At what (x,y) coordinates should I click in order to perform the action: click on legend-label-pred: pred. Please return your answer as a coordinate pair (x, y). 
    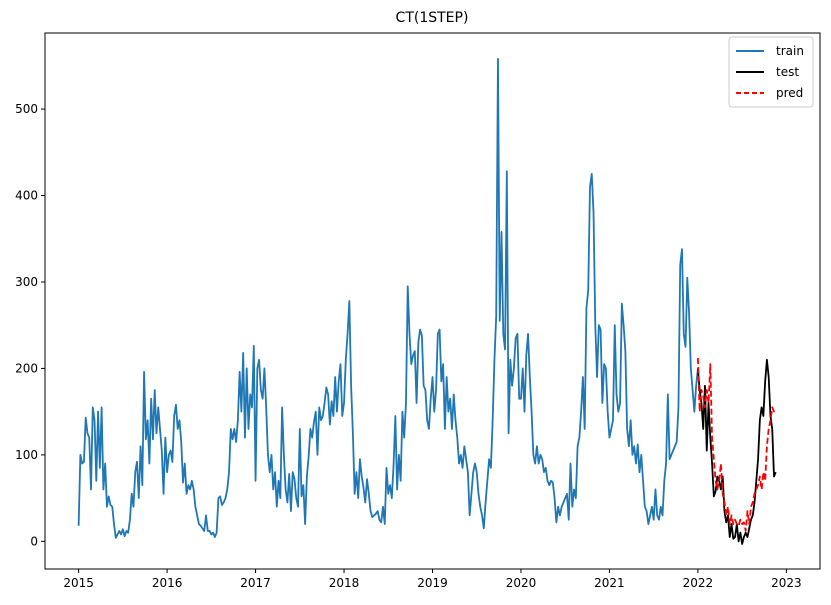
    Looking at the image, I should click on (789, 93).